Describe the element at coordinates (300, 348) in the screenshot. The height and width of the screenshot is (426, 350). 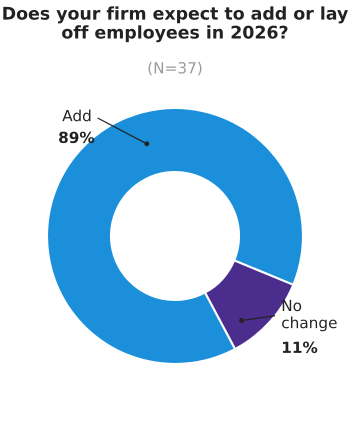
I see `data-label: 11%` at that location.